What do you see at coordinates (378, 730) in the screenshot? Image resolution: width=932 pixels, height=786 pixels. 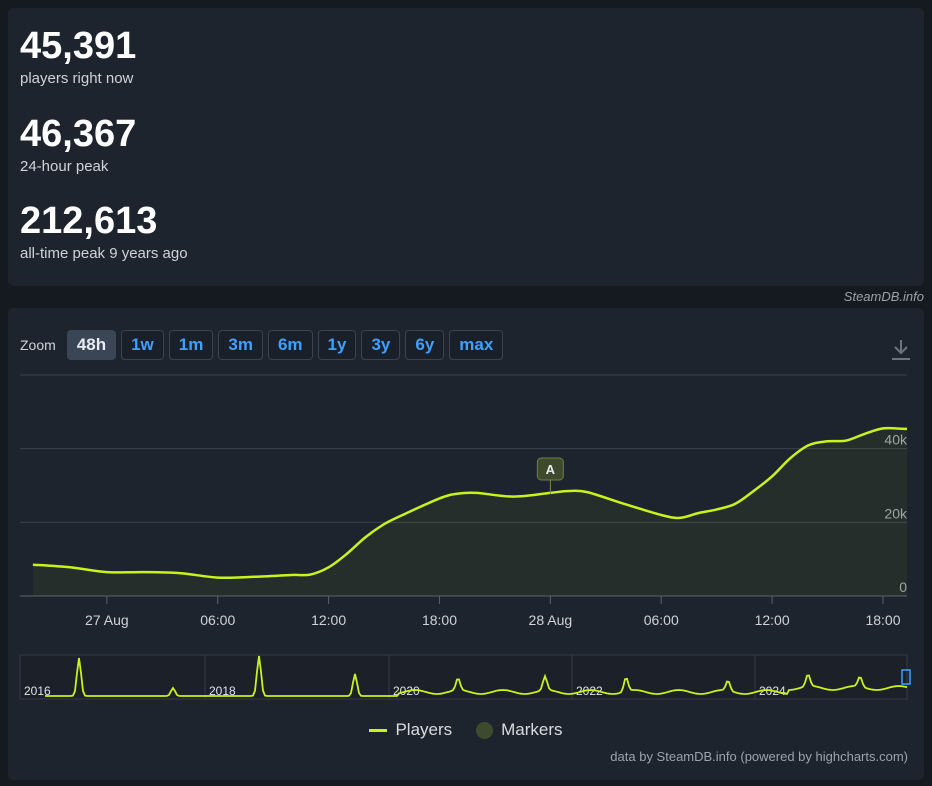 I see `players-line-swatch` at bounding box center [378, 730].